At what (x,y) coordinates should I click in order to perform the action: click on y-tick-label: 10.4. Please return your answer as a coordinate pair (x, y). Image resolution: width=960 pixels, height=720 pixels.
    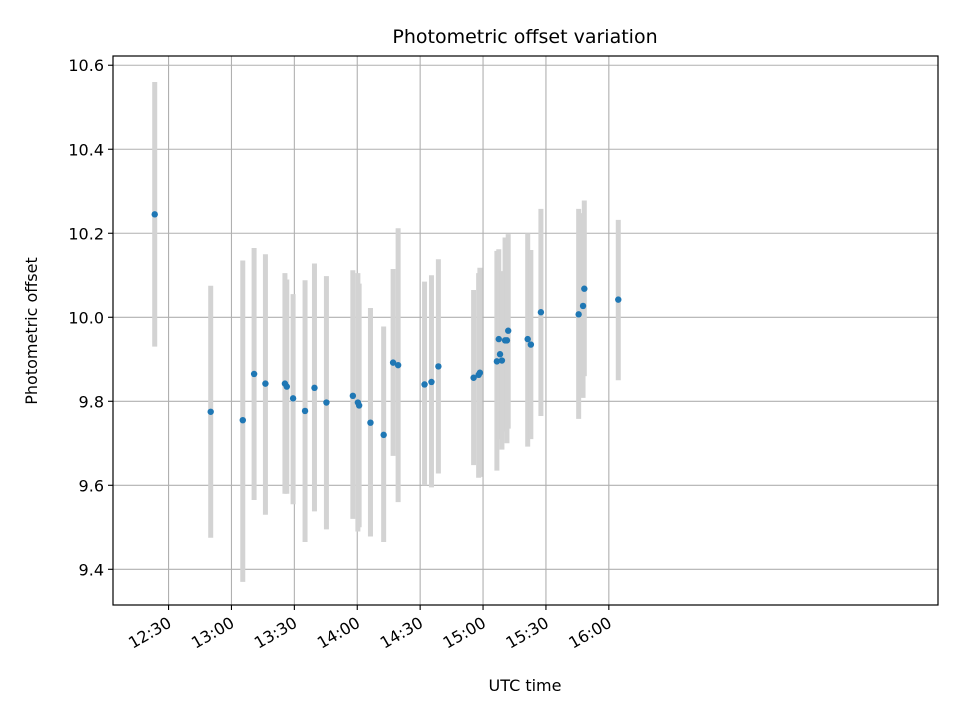
    Looking at the image, I should click on (86, 149).